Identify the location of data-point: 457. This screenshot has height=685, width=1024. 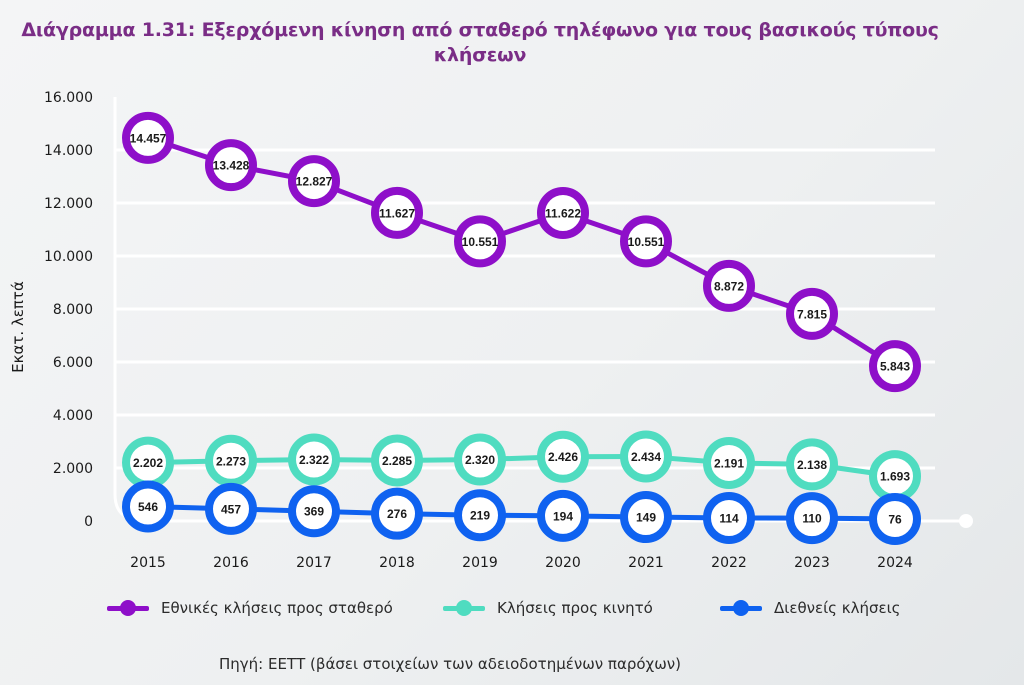
(231, 508).